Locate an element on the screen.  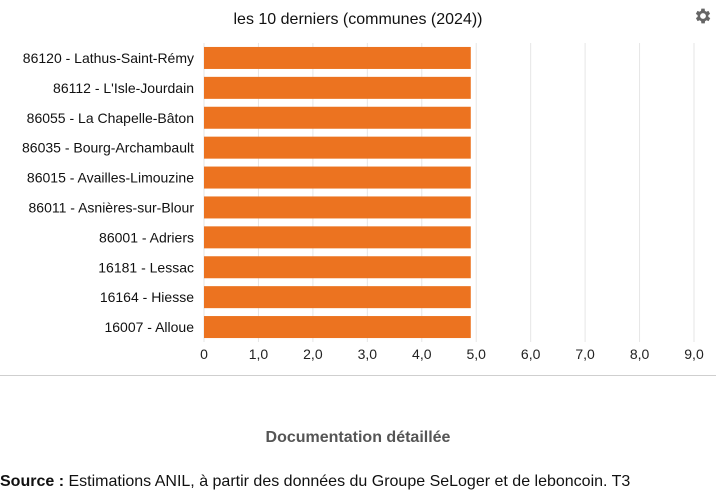
gear-icon is located at coordinates (703, 16).